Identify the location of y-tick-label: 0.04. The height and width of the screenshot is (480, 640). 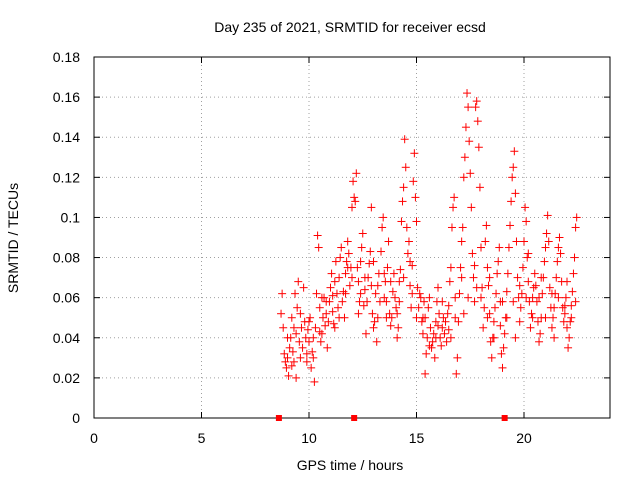
(66, 338).